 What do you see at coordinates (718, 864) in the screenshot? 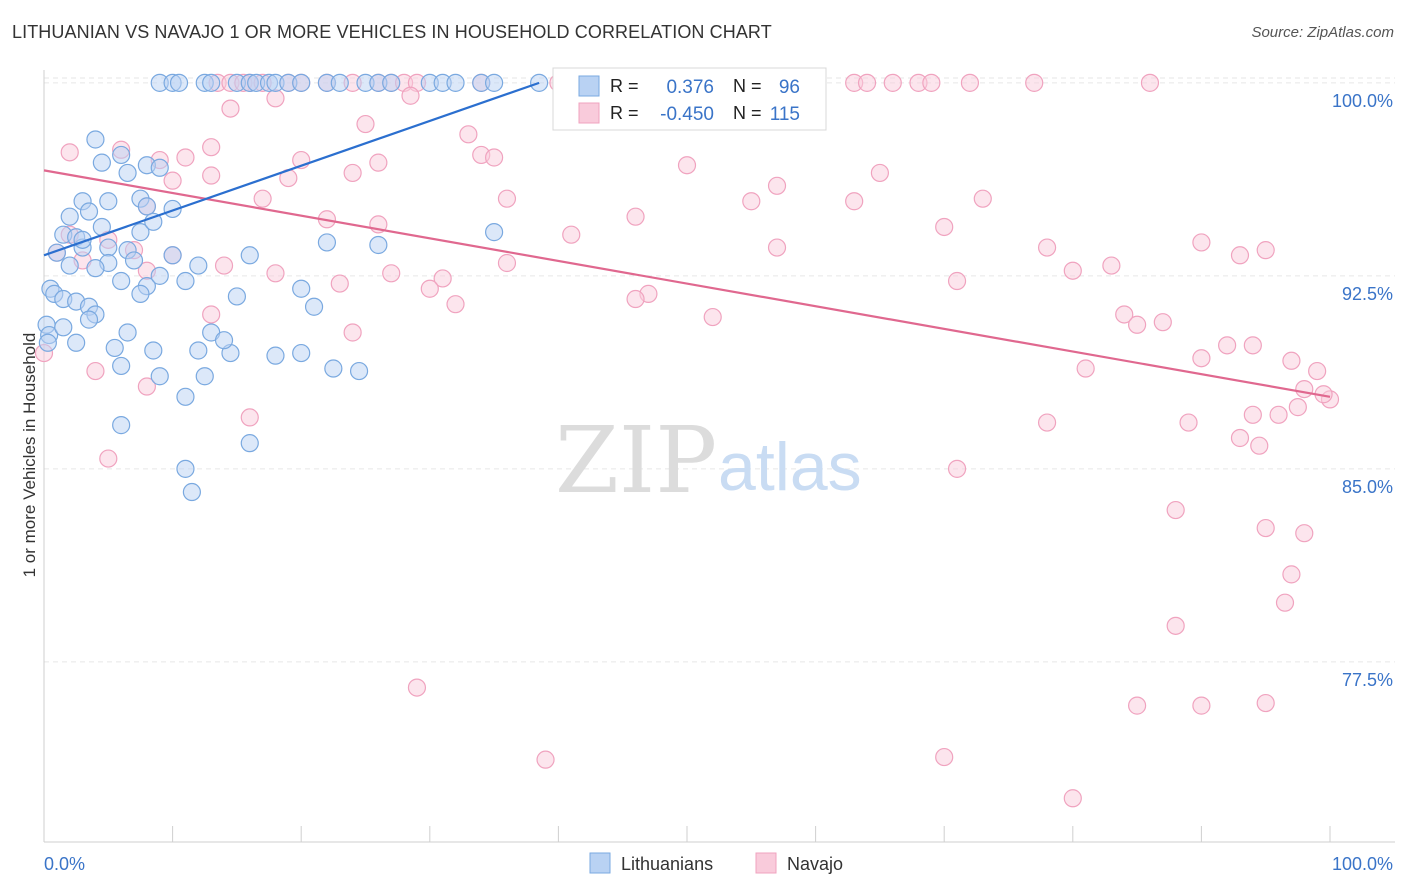
I see `x-axis-ticks: 0.0% 100.0%` at bounding box center [718, 864].